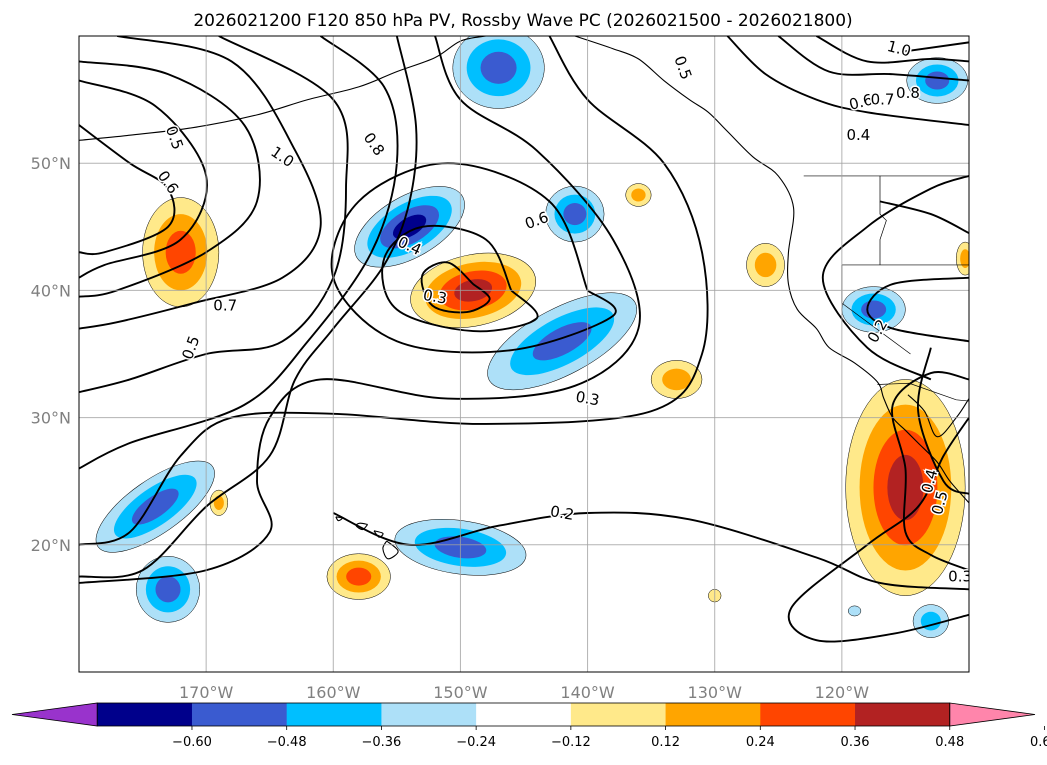 The image size is (1047, 765). What do you see at coordinates (460, 692) in the screenshot?
I see `x-tick-label: 150°W` at bounding box center [460, 692].